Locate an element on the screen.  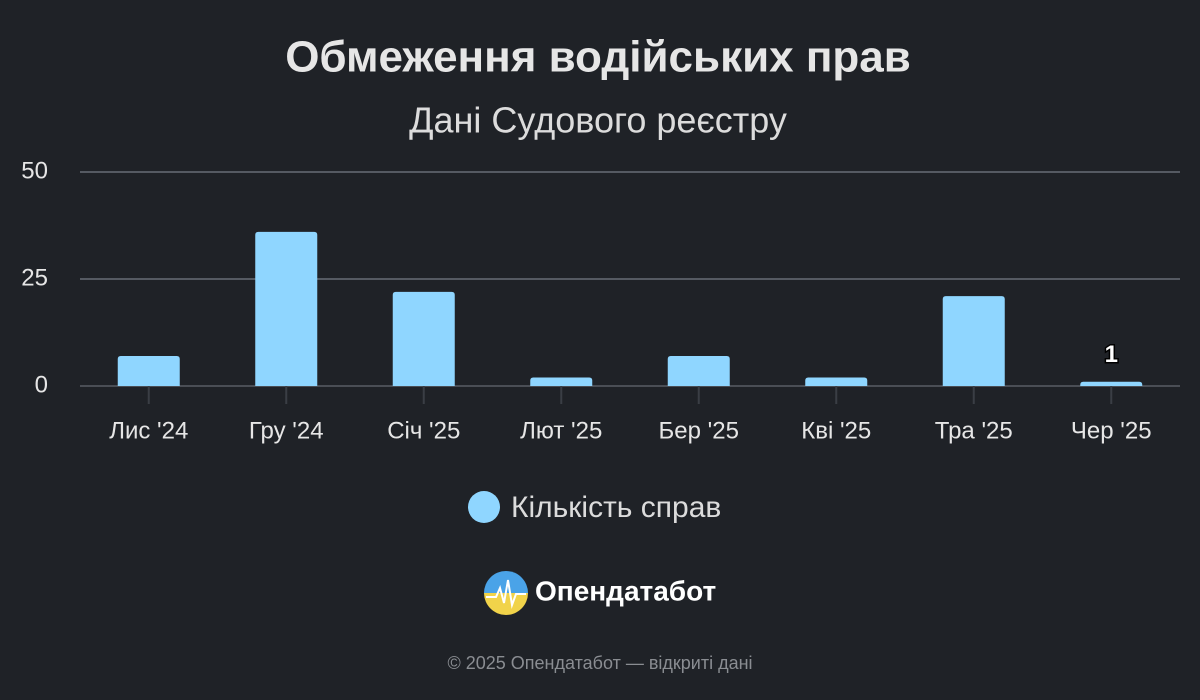
chart-subtitle: Дані Судового реєстру is located at coordinates (598, 120).